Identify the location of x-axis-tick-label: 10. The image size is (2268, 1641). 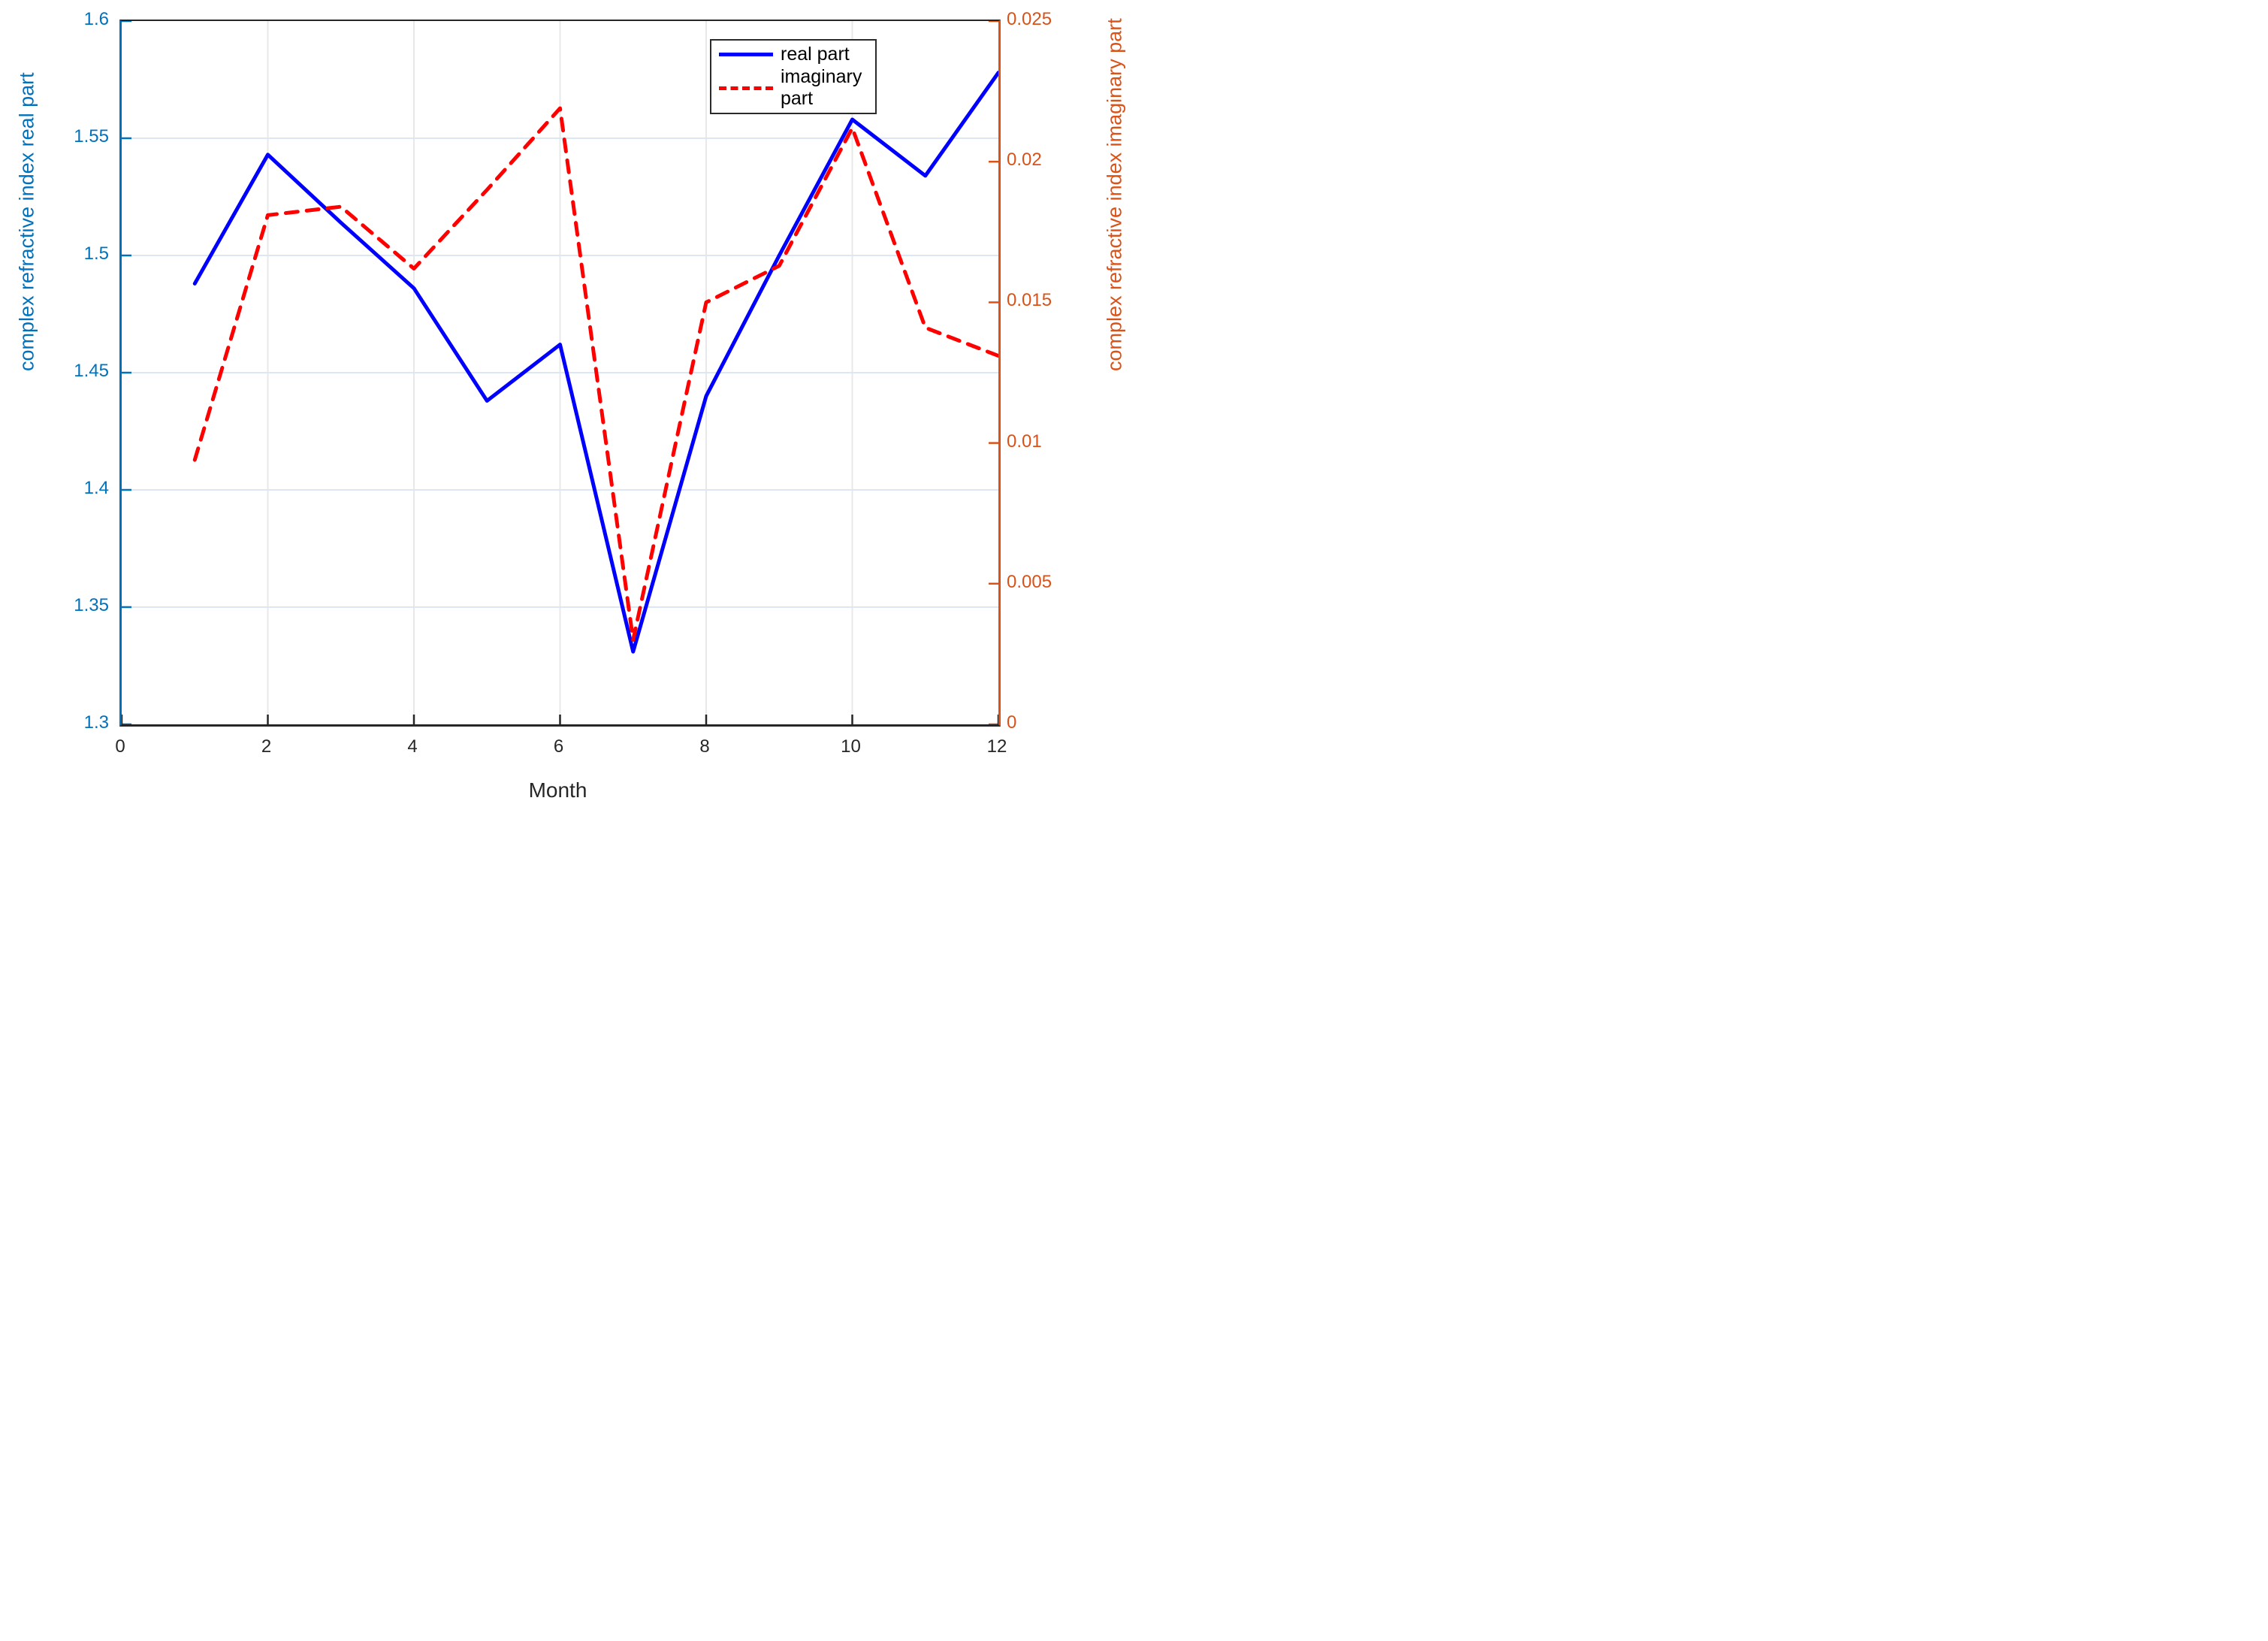
(851, 746).